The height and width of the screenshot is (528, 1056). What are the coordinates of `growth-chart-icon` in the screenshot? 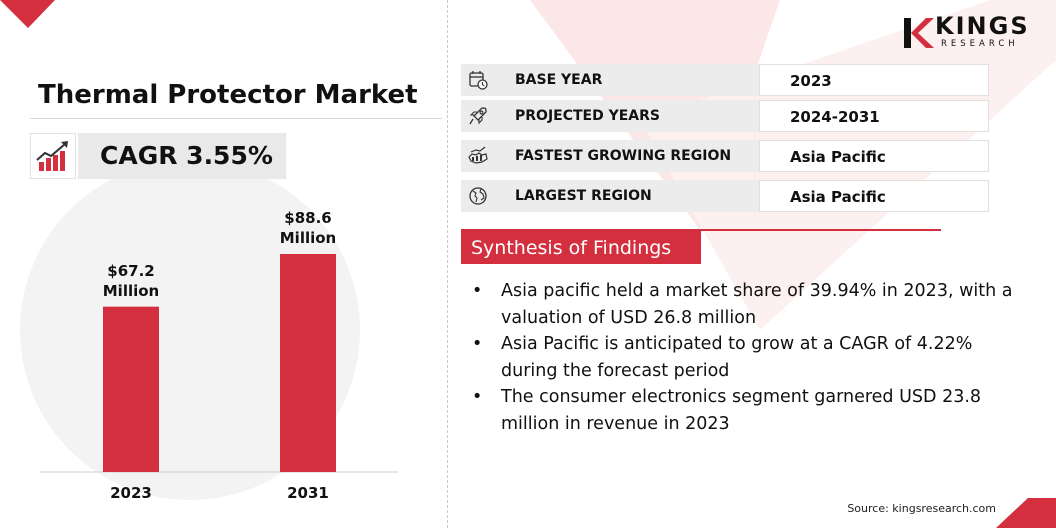 It's located at (52, 156).